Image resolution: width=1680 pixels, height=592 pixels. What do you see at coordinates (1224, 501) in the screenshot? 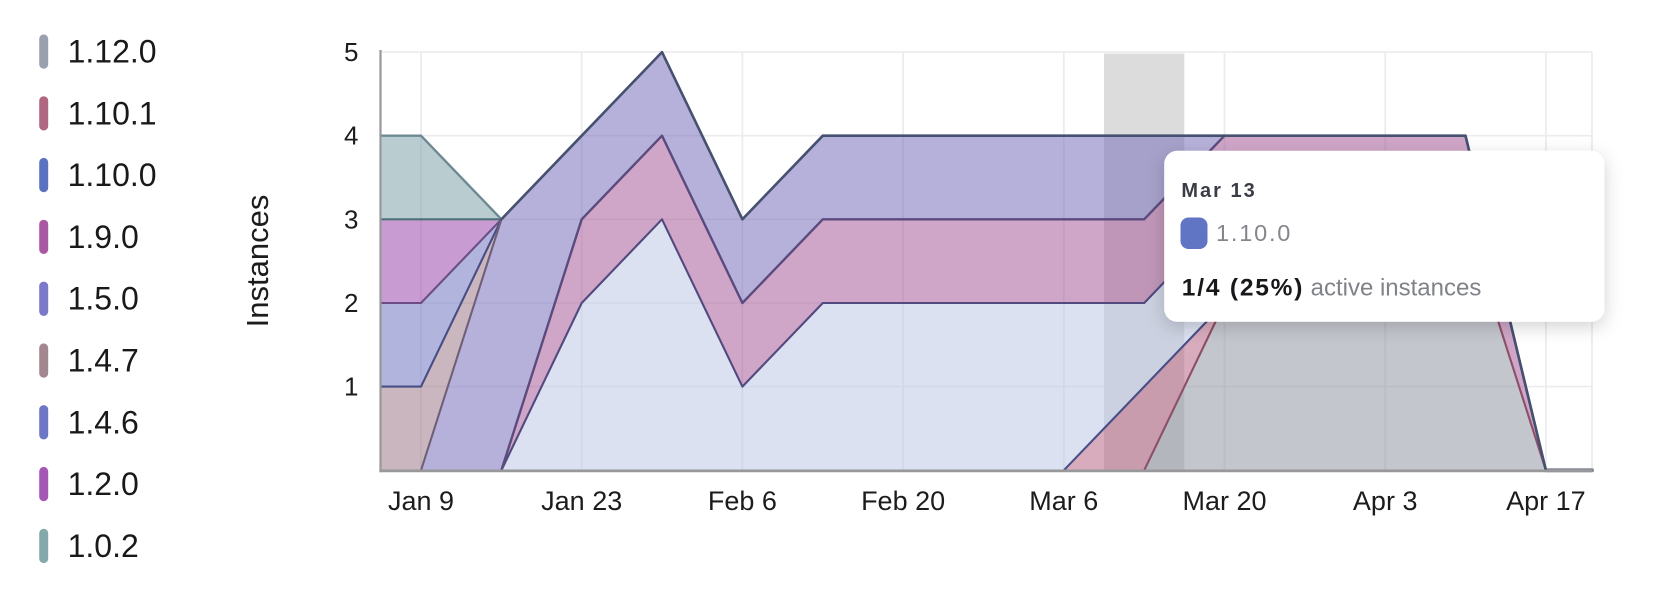
I see `svg-text: Mar 20` at bounding box center [1224, 501].